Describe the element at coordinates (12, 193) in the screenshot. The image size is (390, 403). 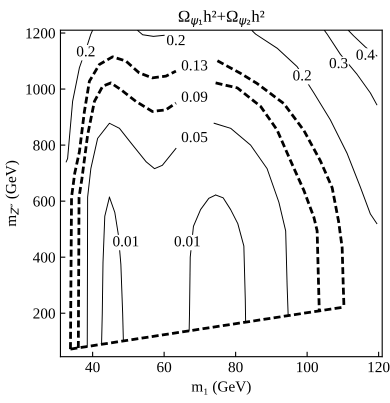
I see `y-axis-title: m$_{Z″}$ (GeV)` at that location.